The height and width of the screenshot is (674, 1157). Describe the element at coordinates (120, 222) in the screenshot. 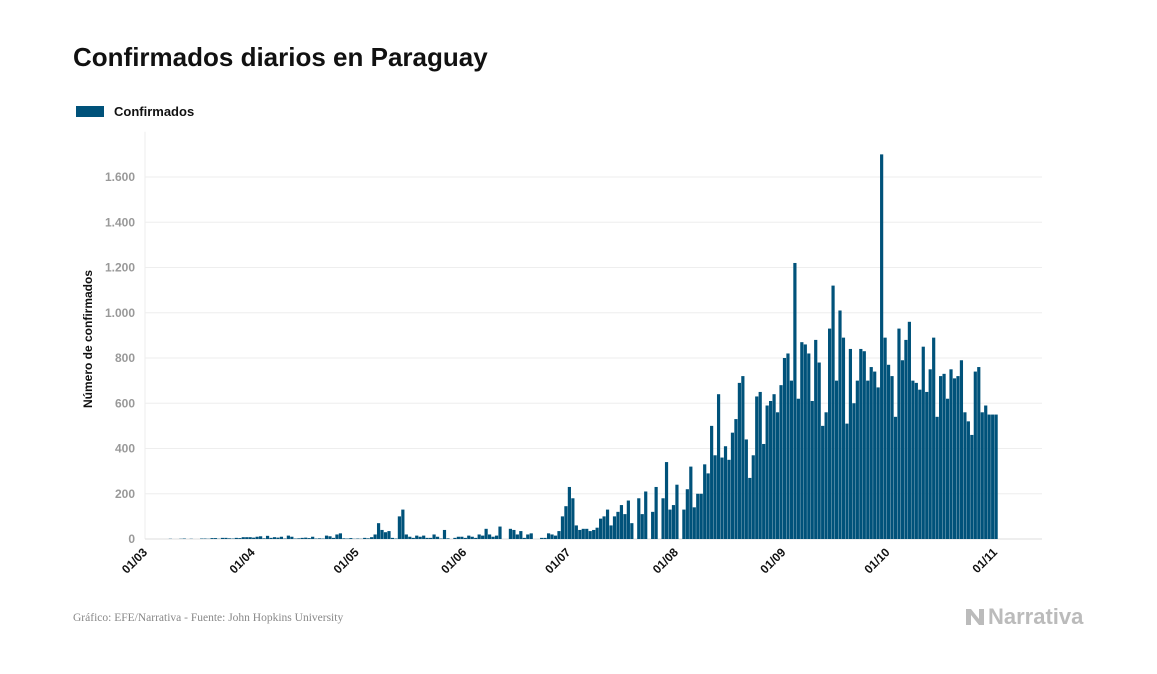

I see `y-tick-label: 1.400` at that location.